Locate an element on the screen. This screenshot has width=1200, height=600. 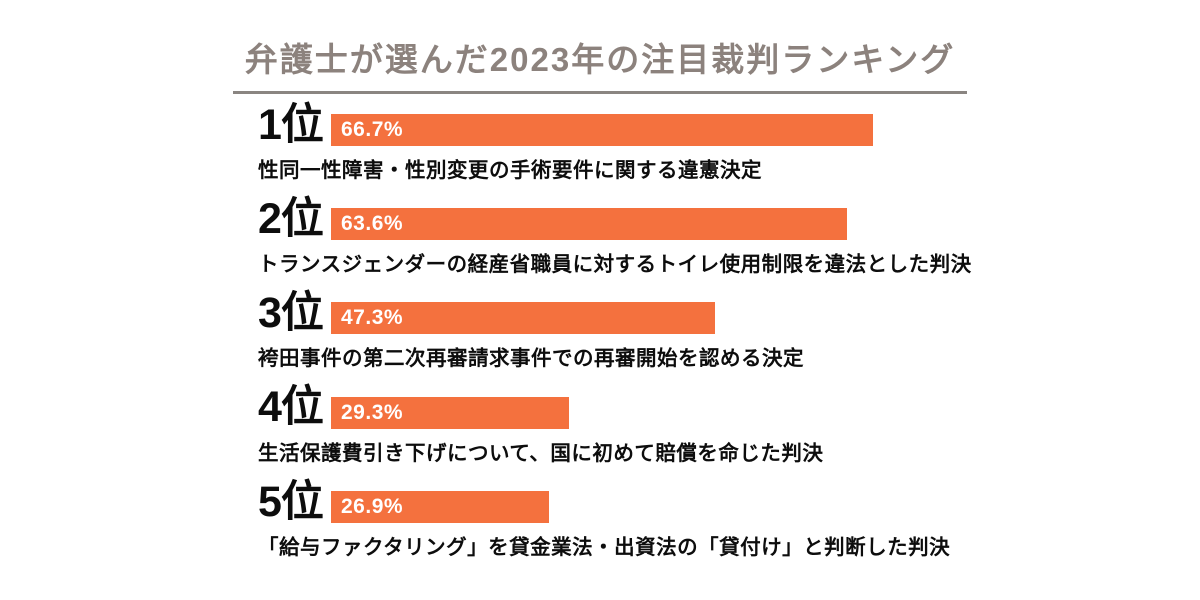
bar-track: 66.7% is located at coordinates (737, 130).